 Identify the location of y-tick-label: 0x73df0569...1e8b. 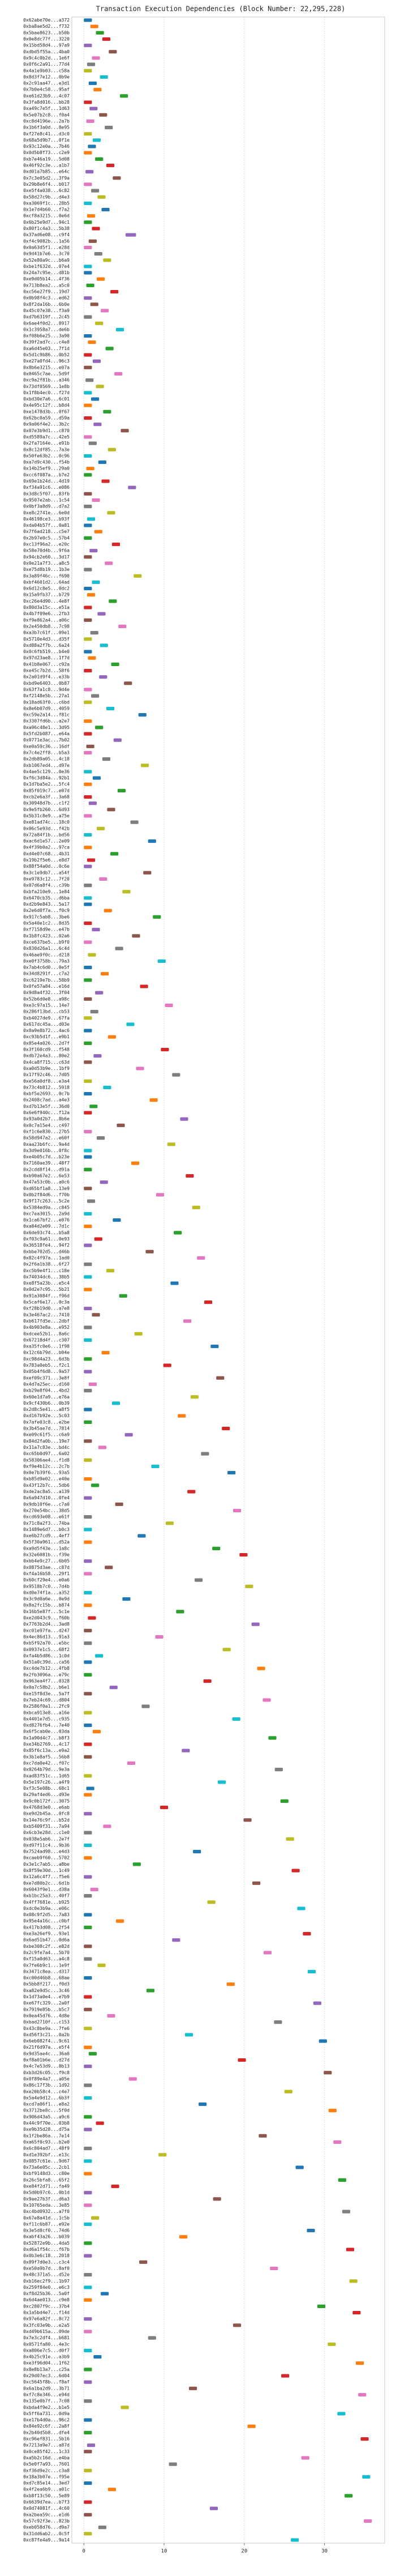
(47, 386).